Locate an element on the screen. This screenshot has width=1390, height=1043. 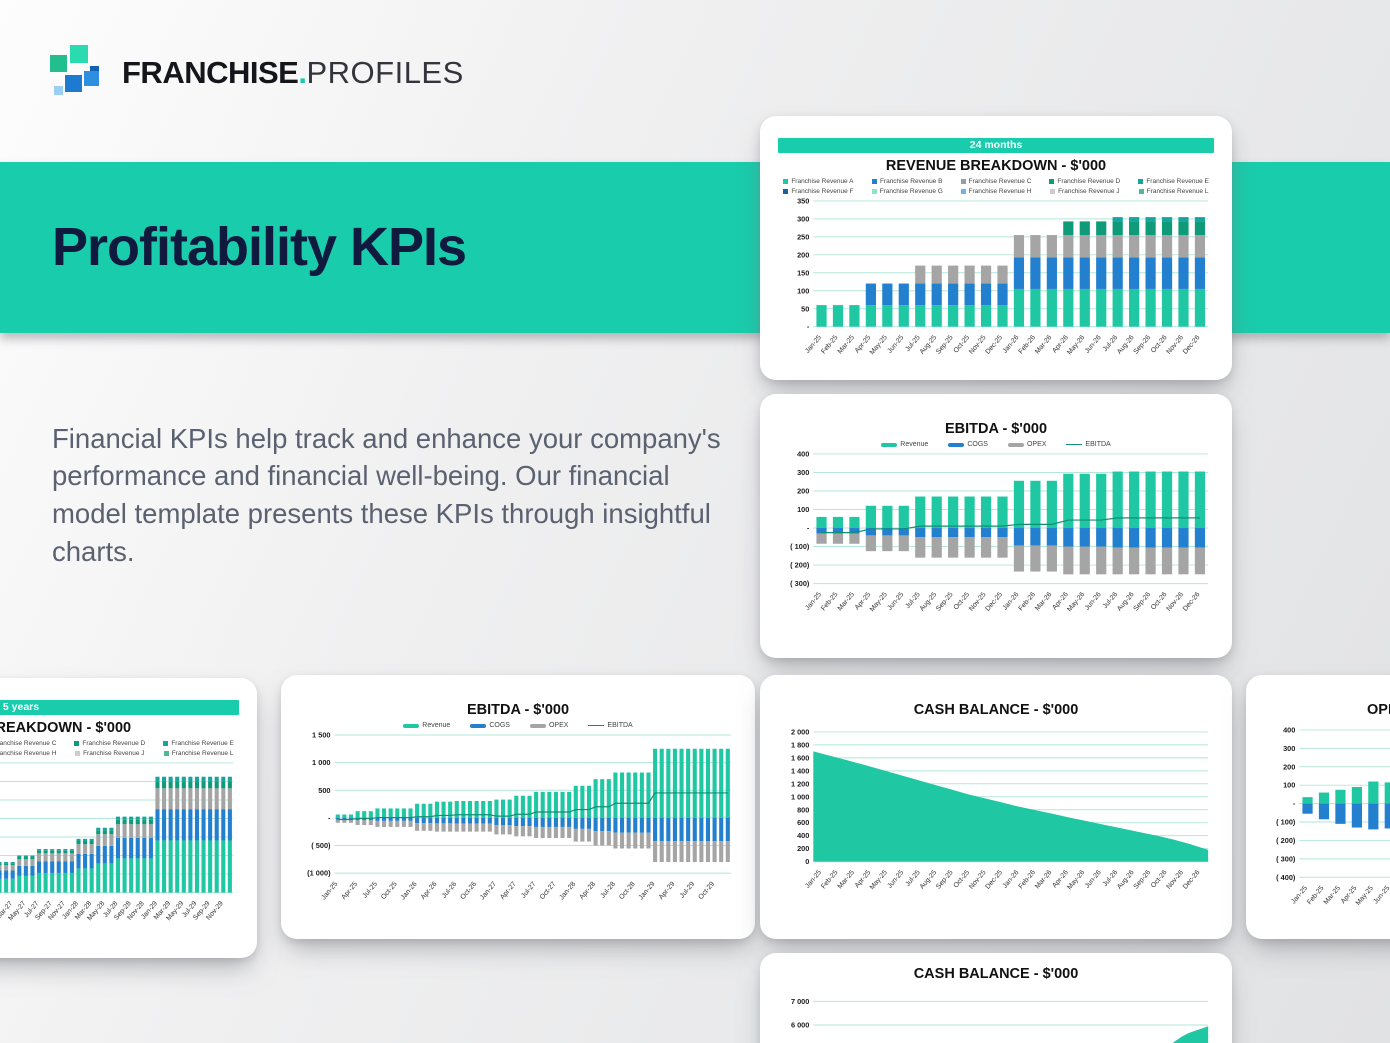
svg-text: Jan-26 is located at coordinates (409, 891).